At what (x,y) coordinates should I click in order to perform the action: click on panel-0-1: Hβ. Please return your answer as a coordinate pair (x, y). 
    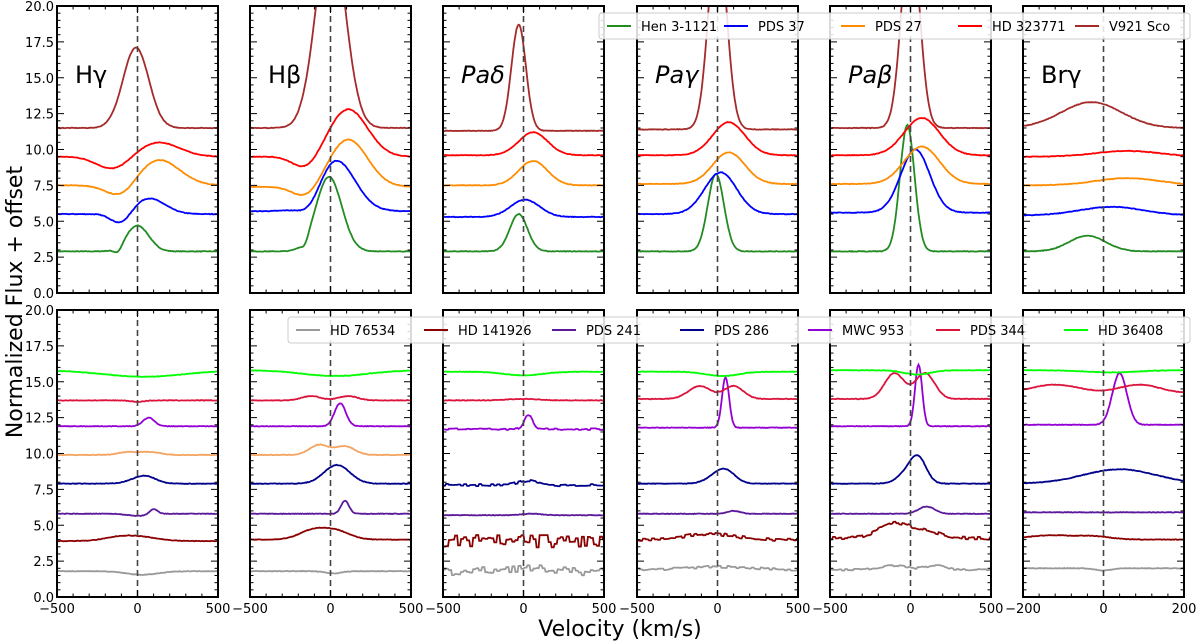
    Looking at the image, I should click on (330, 149).